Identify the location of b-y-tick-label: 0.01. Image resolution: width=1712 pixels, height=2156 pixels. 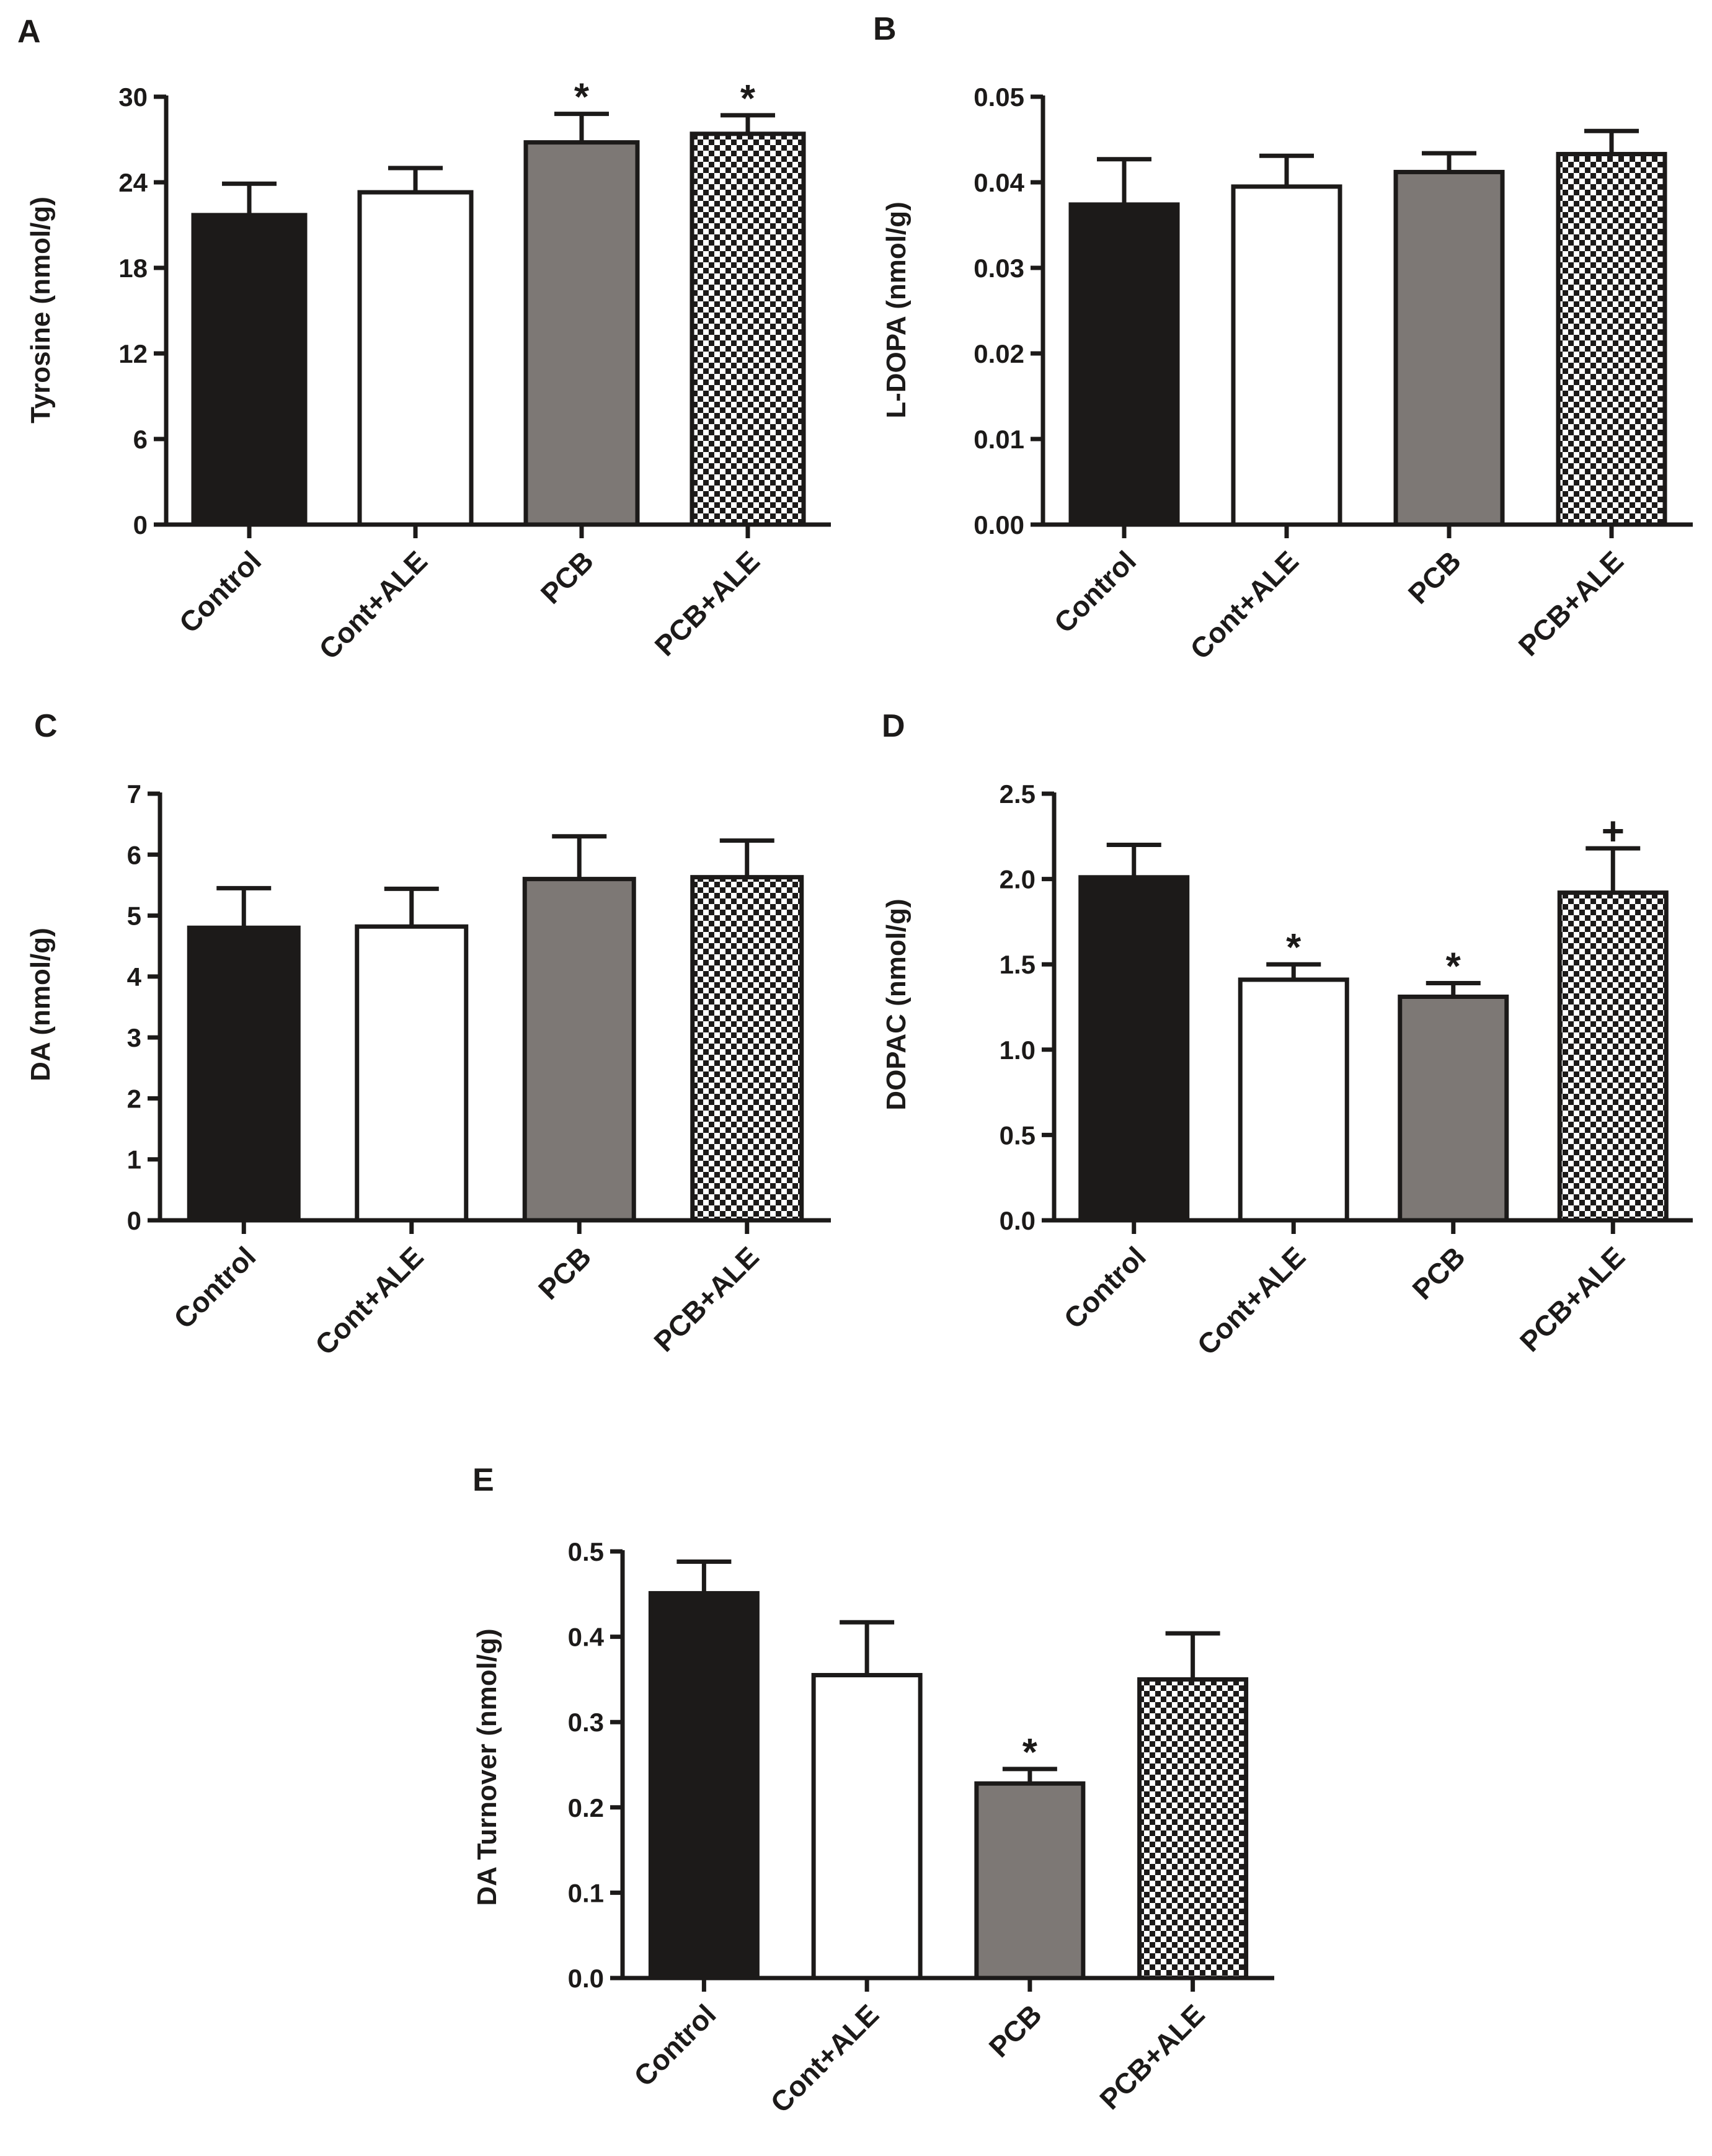
(999, 440).